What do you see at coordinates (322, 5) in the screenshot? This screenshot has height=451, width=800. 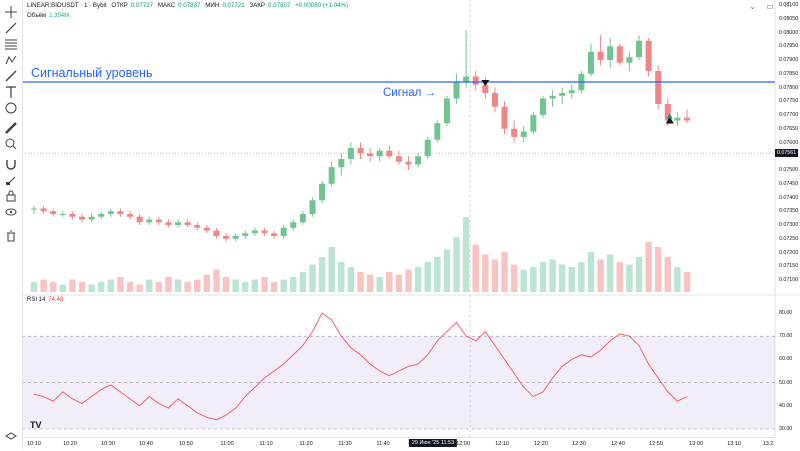 I see `change-value: +0.00080 (+1.04%)` at bounding box center [322, 5].